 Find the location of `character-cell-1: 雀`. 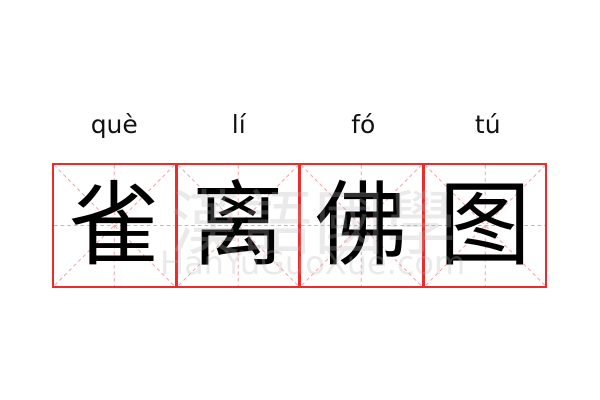

character-cell-1: 雀 is located at coordinates (114, 225).